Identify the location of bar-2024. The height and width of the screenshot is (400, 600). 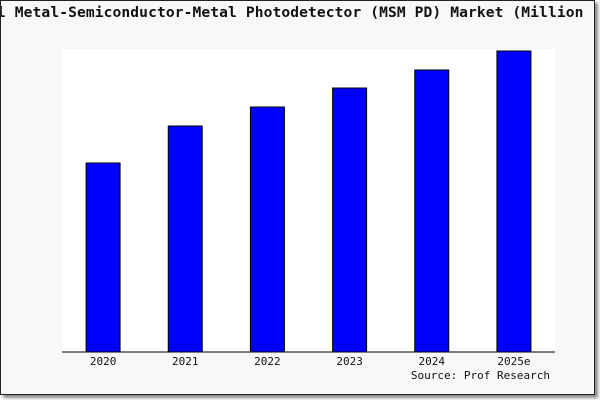
(432, 211).